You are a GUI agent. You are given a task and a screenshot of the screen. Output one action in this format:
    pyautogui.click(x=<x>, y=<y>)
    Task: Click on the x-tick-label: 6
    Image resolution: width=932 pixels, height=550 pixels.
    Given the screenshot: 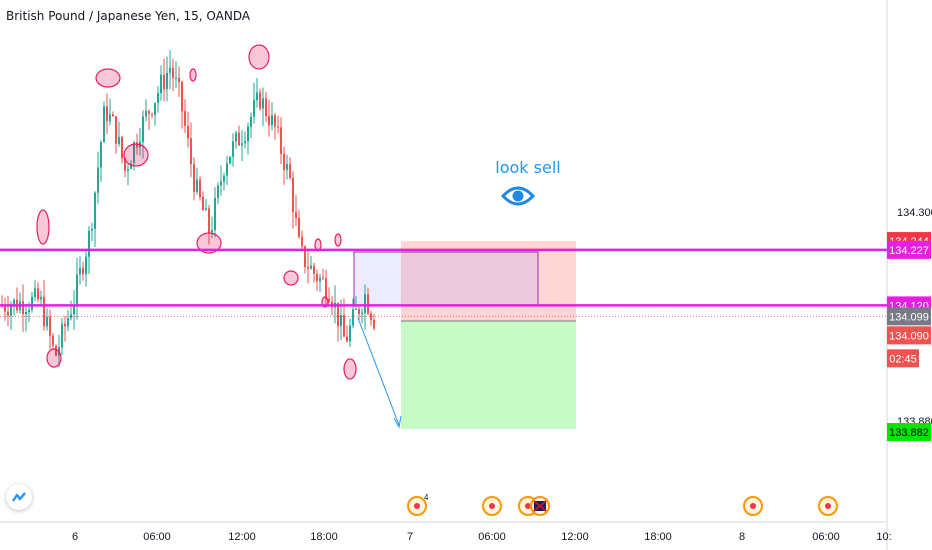 What is the action you would take?
    pyautogui.click(x=75, y=537)
    